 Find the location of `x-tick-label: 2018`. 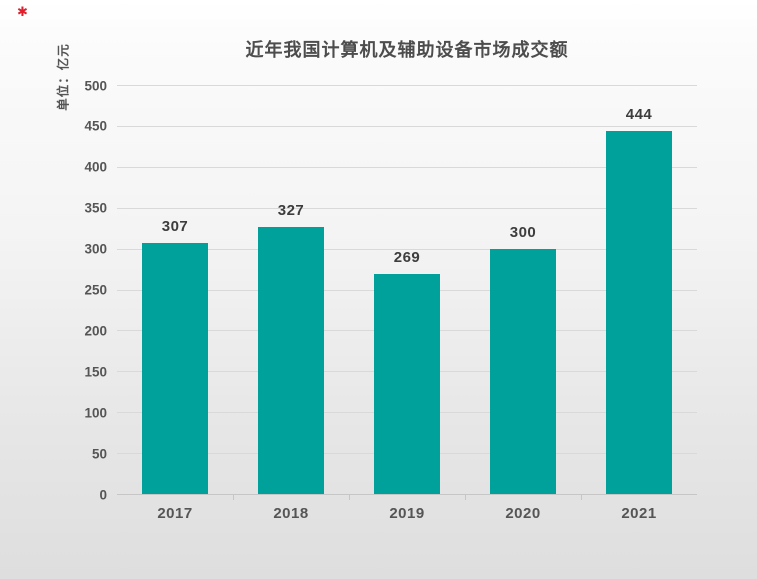

x-tick-label: 2018 is located at coordinates (291, 513).